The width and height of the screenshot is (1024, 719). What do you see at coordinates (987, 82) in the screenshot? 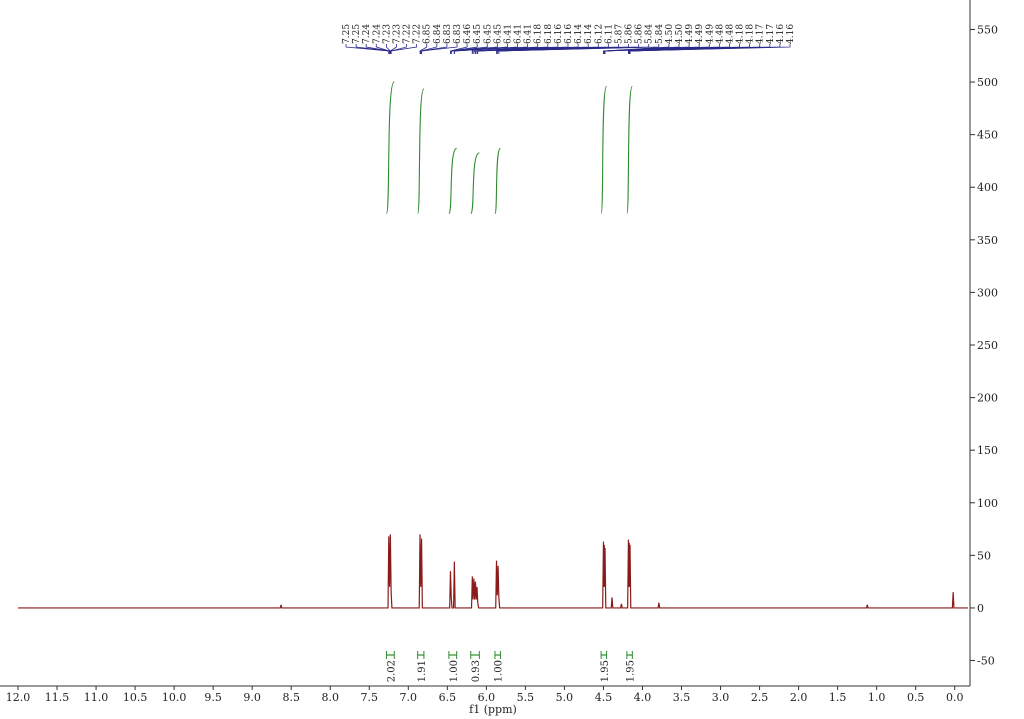
I see `y-tick-label: 500` at bounding box center [987, 82].